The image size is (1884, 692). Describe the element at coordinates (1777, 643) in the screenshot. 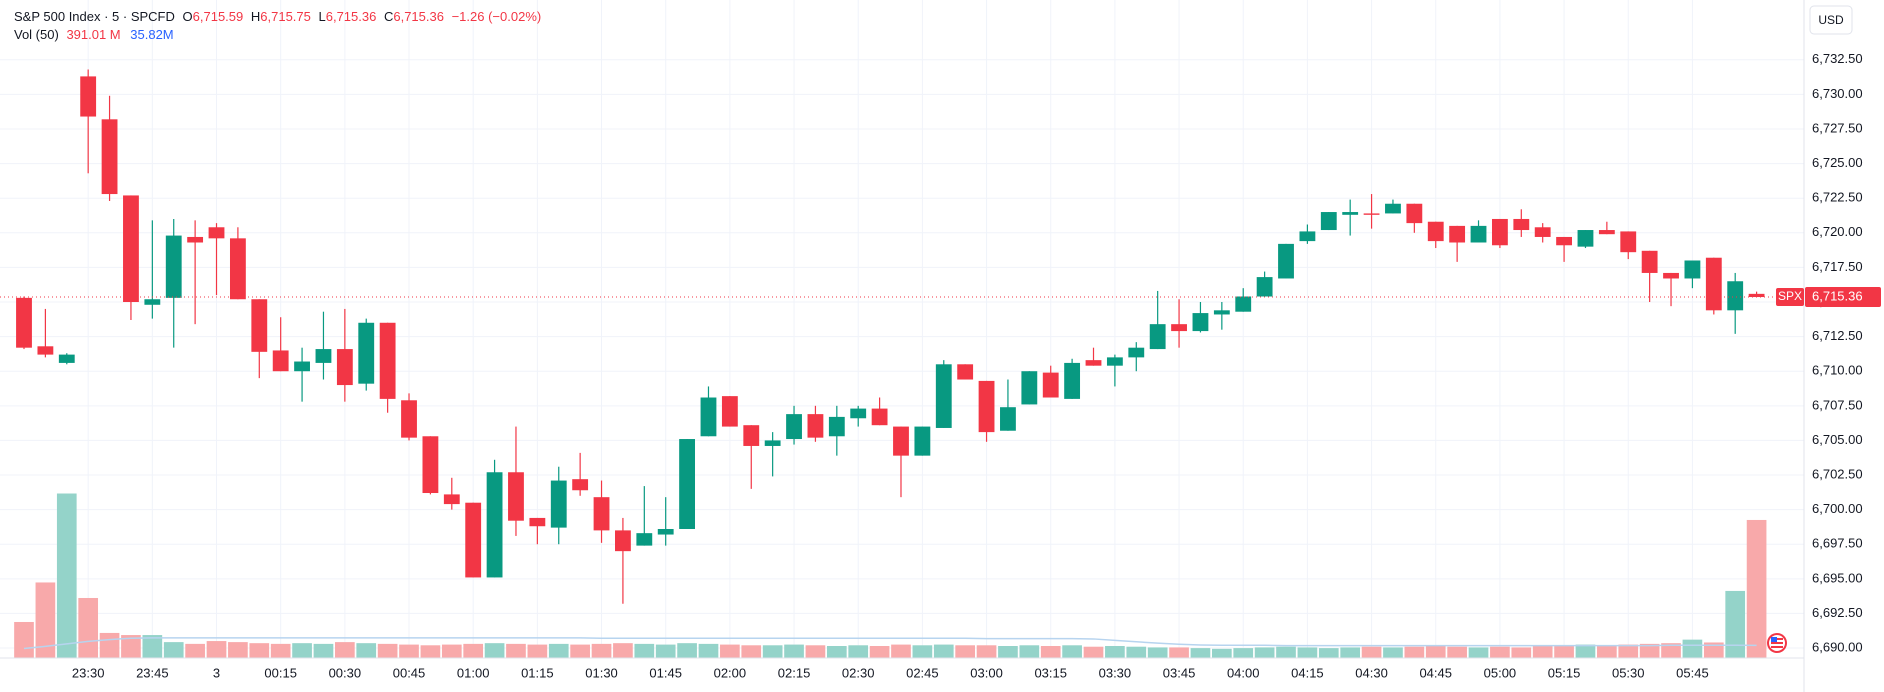

I see `flag-icon` at that location.